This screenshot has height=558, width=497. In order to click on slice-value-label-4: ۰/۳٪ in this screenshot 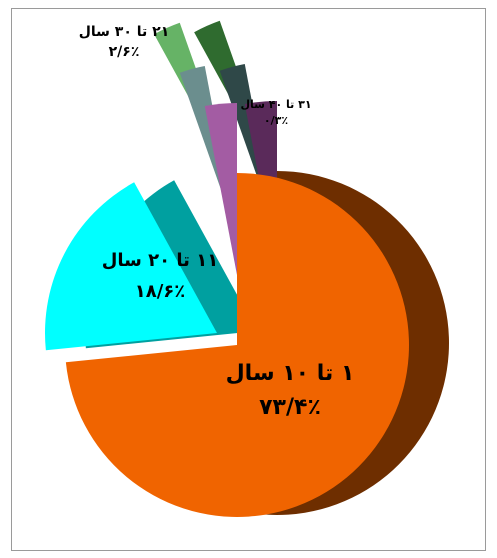, I will do `click(276, 120)`.